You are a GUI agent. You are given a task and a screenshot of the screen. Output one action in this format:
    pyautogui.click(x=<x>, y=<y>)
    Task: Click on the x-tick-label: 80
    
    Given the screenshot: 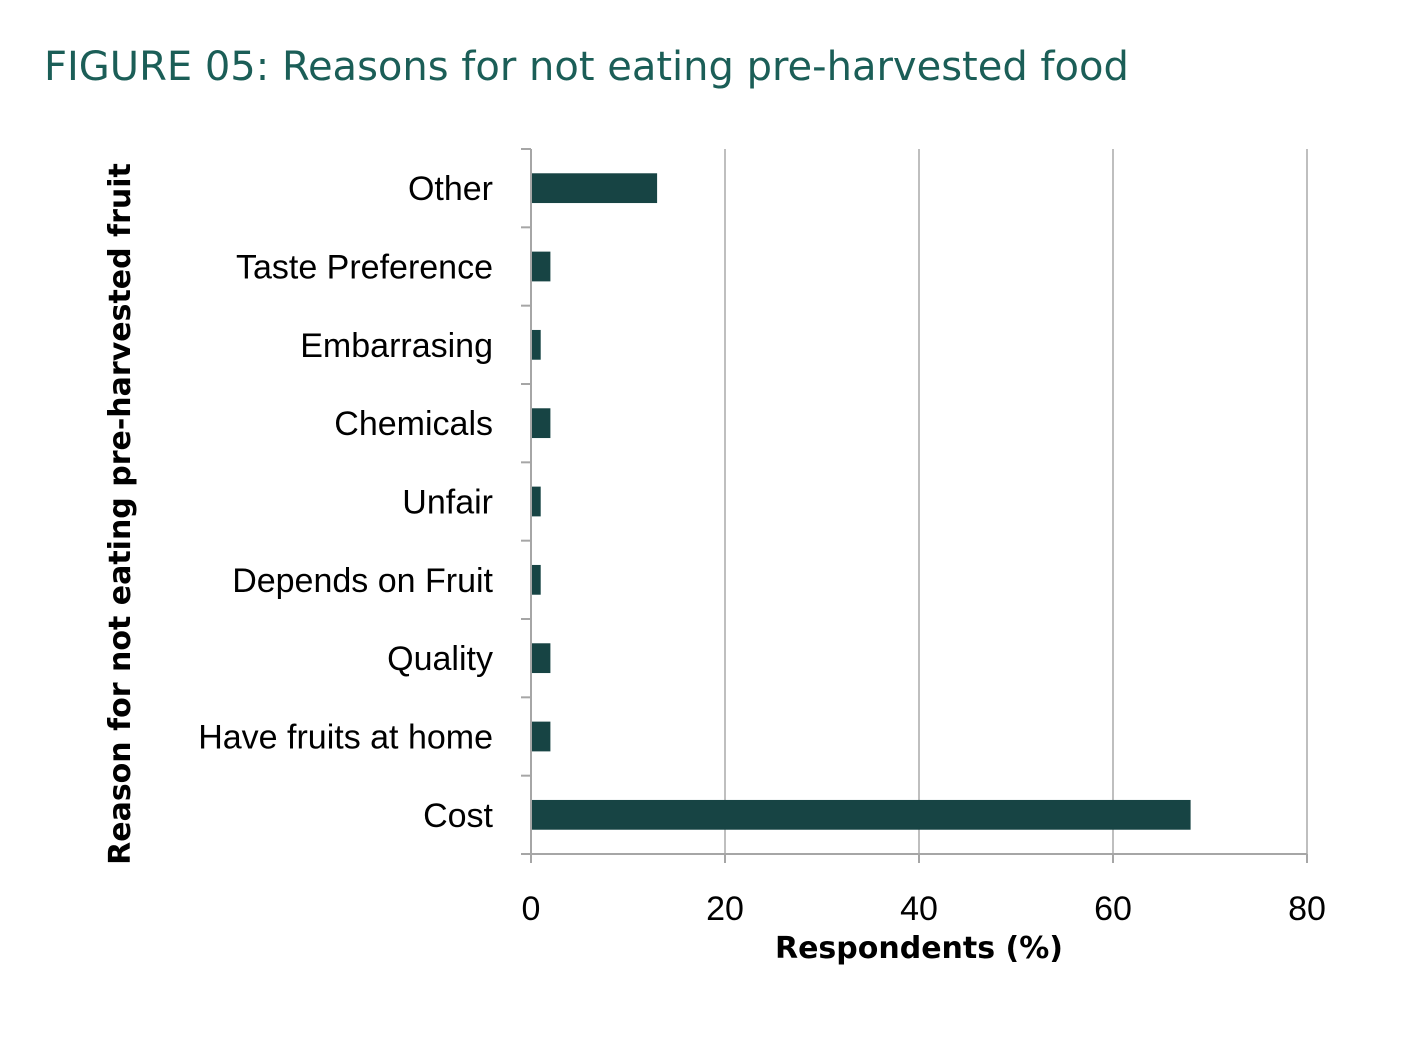 What is the action you would take?
    pyautogui.click(x=1307, y=909)
    